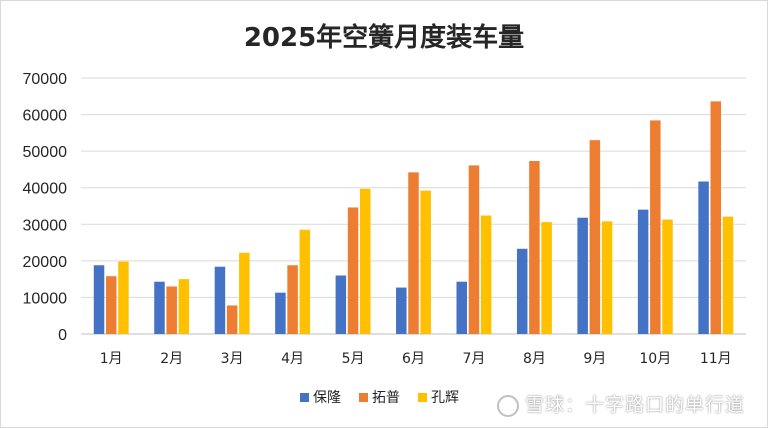 The image size is (768, 428). I want to click on x-axis-ticks: 1月 2月 3月 4月 5月 6月 7月 8月 9月 10月 11月, so click(416, 359).